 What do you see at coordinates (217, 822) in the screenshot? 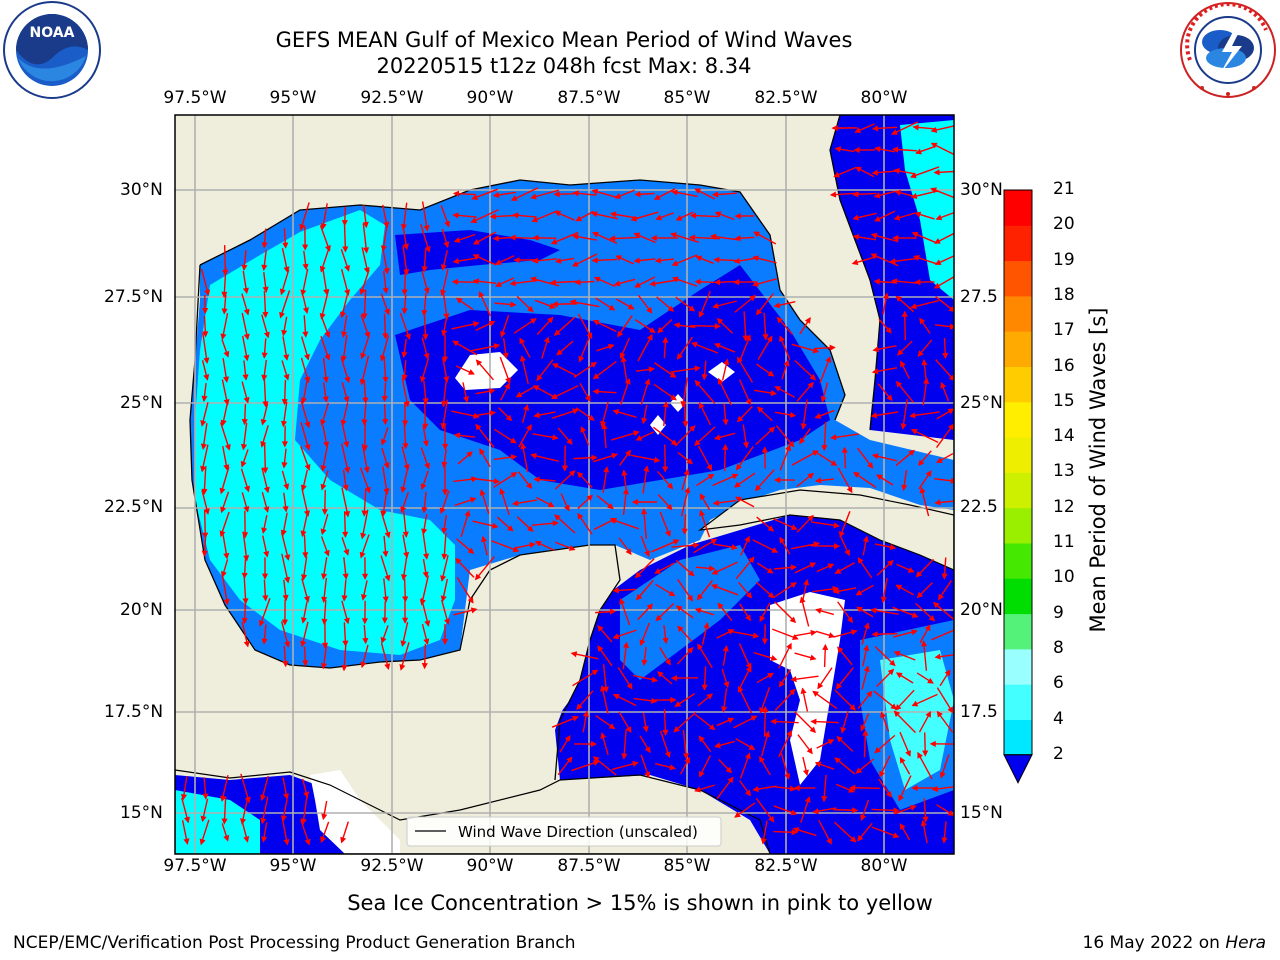
I see `pacific-cyan` at bounding box center [217, 822].